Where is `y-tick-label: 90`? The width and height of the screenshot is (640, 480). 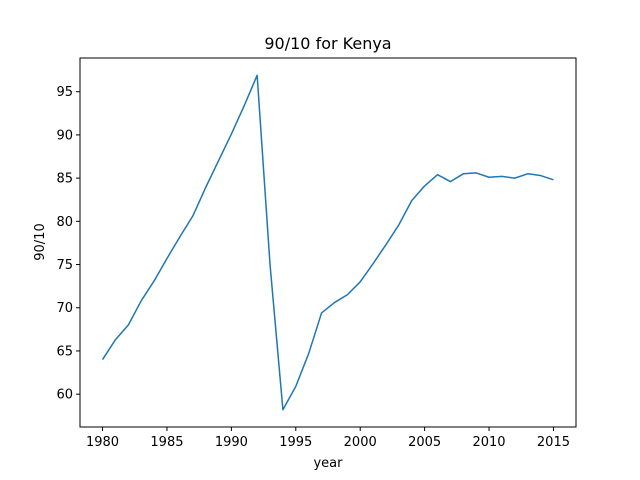 y-tick-label: 90 is located at coordinates (64, 135).